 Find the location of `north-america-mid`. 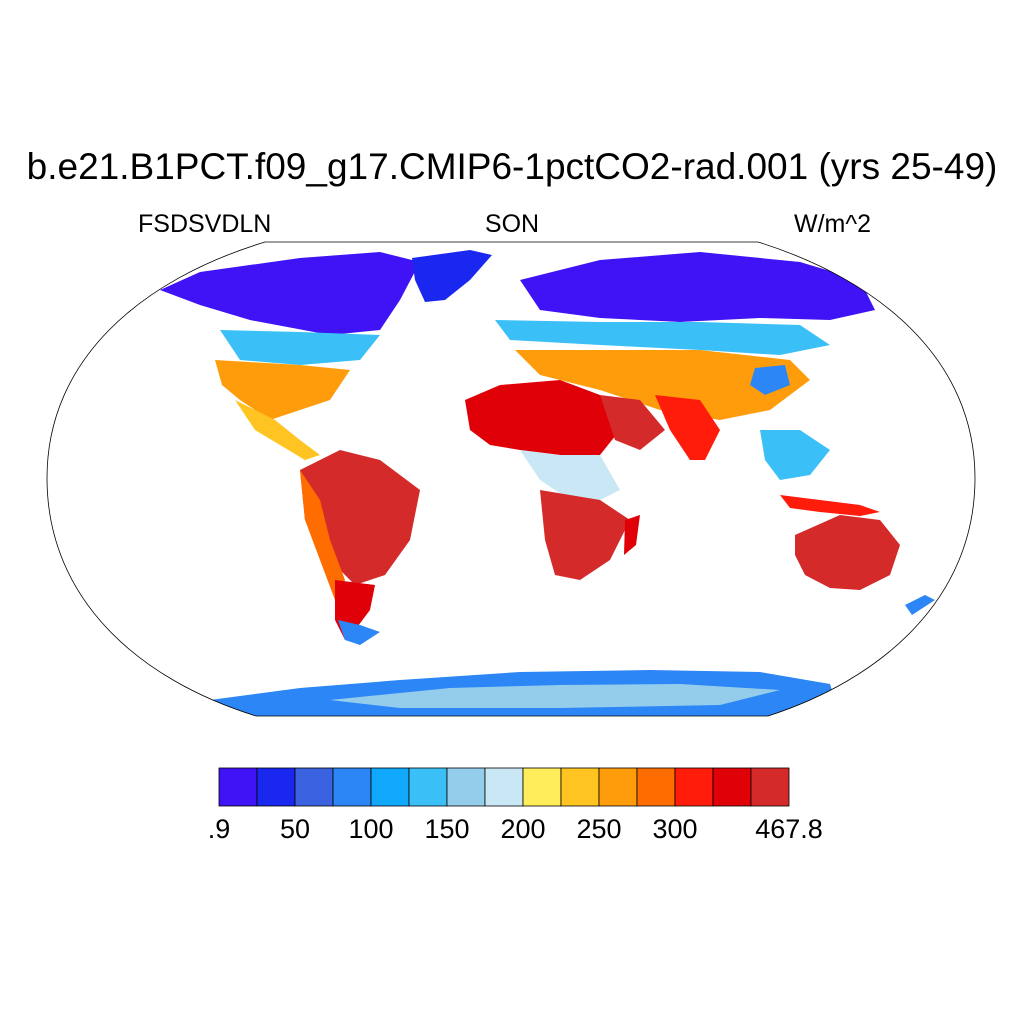

north-america-mid is located at coordinates (300, 347).